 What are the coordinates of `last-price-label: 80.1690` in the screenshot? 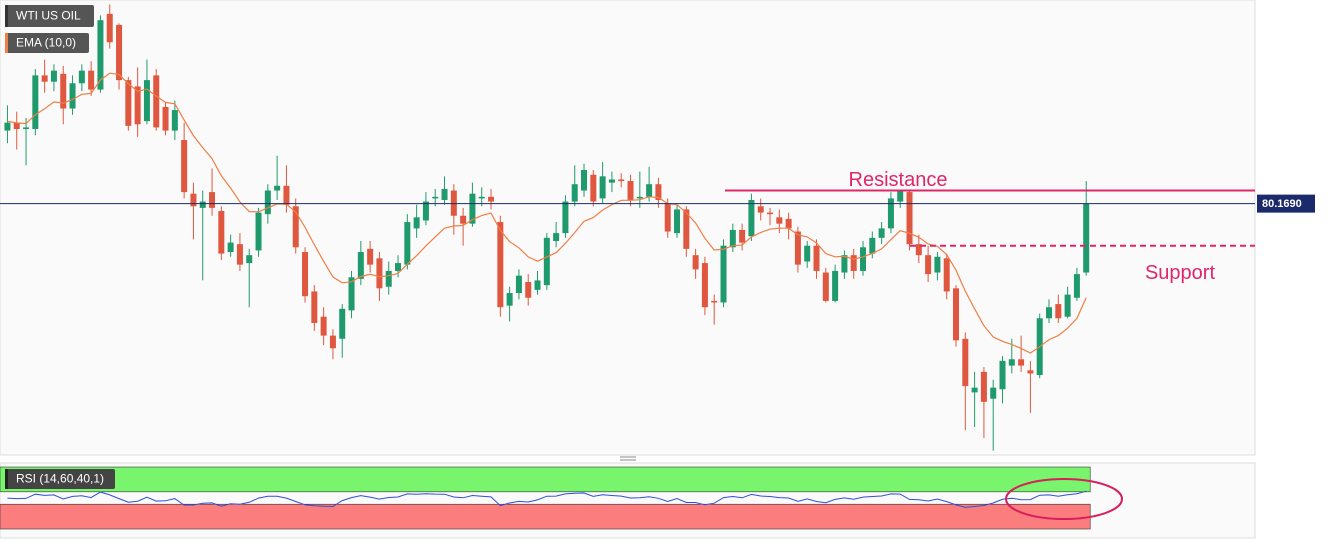 It's located at (1282, 204).